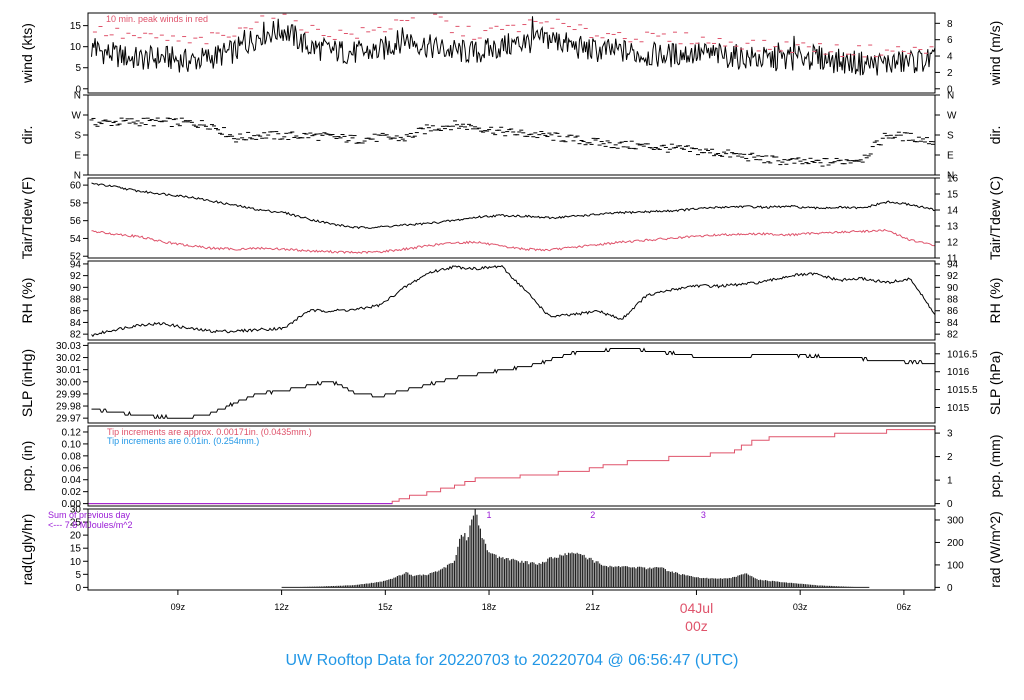  What do you see at coordinates (76, 239) in the screenshot?
I see `ytick-left-label: 54` at bounding box center [76, 239].